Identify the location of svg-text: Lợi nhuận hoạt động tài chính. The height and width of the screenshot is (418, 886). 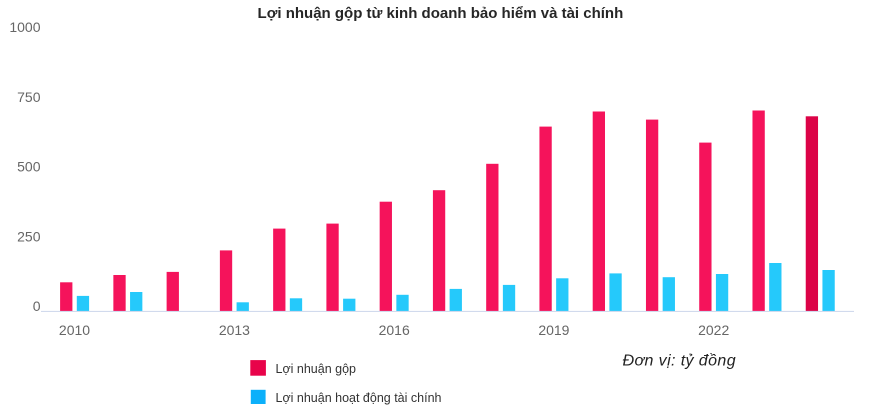
(359, 398).